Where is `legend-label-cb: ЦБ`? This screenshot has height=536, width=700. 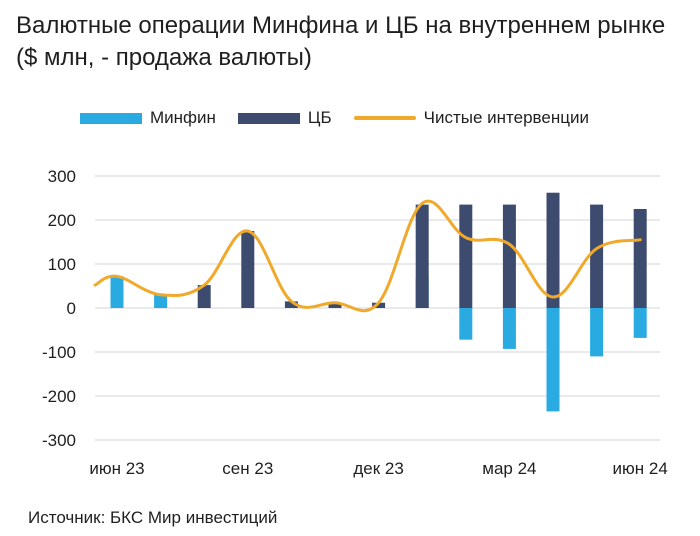
legend-label-cb: ЦБ is located at coordinates (319, 117).